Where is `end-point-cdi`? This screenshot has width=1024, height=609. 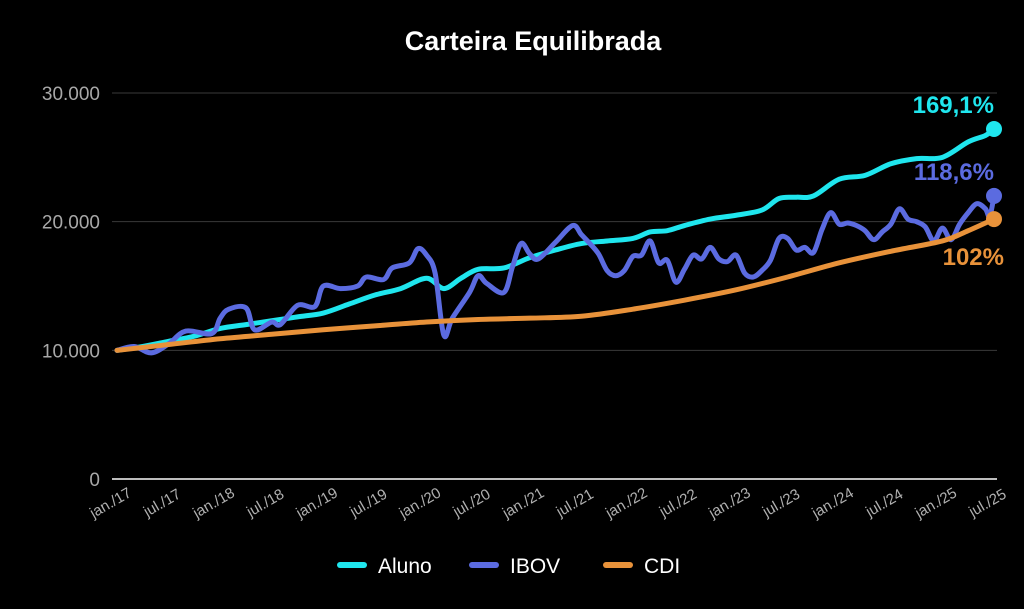 end-point-cdi is located at coordinates (994, 219).